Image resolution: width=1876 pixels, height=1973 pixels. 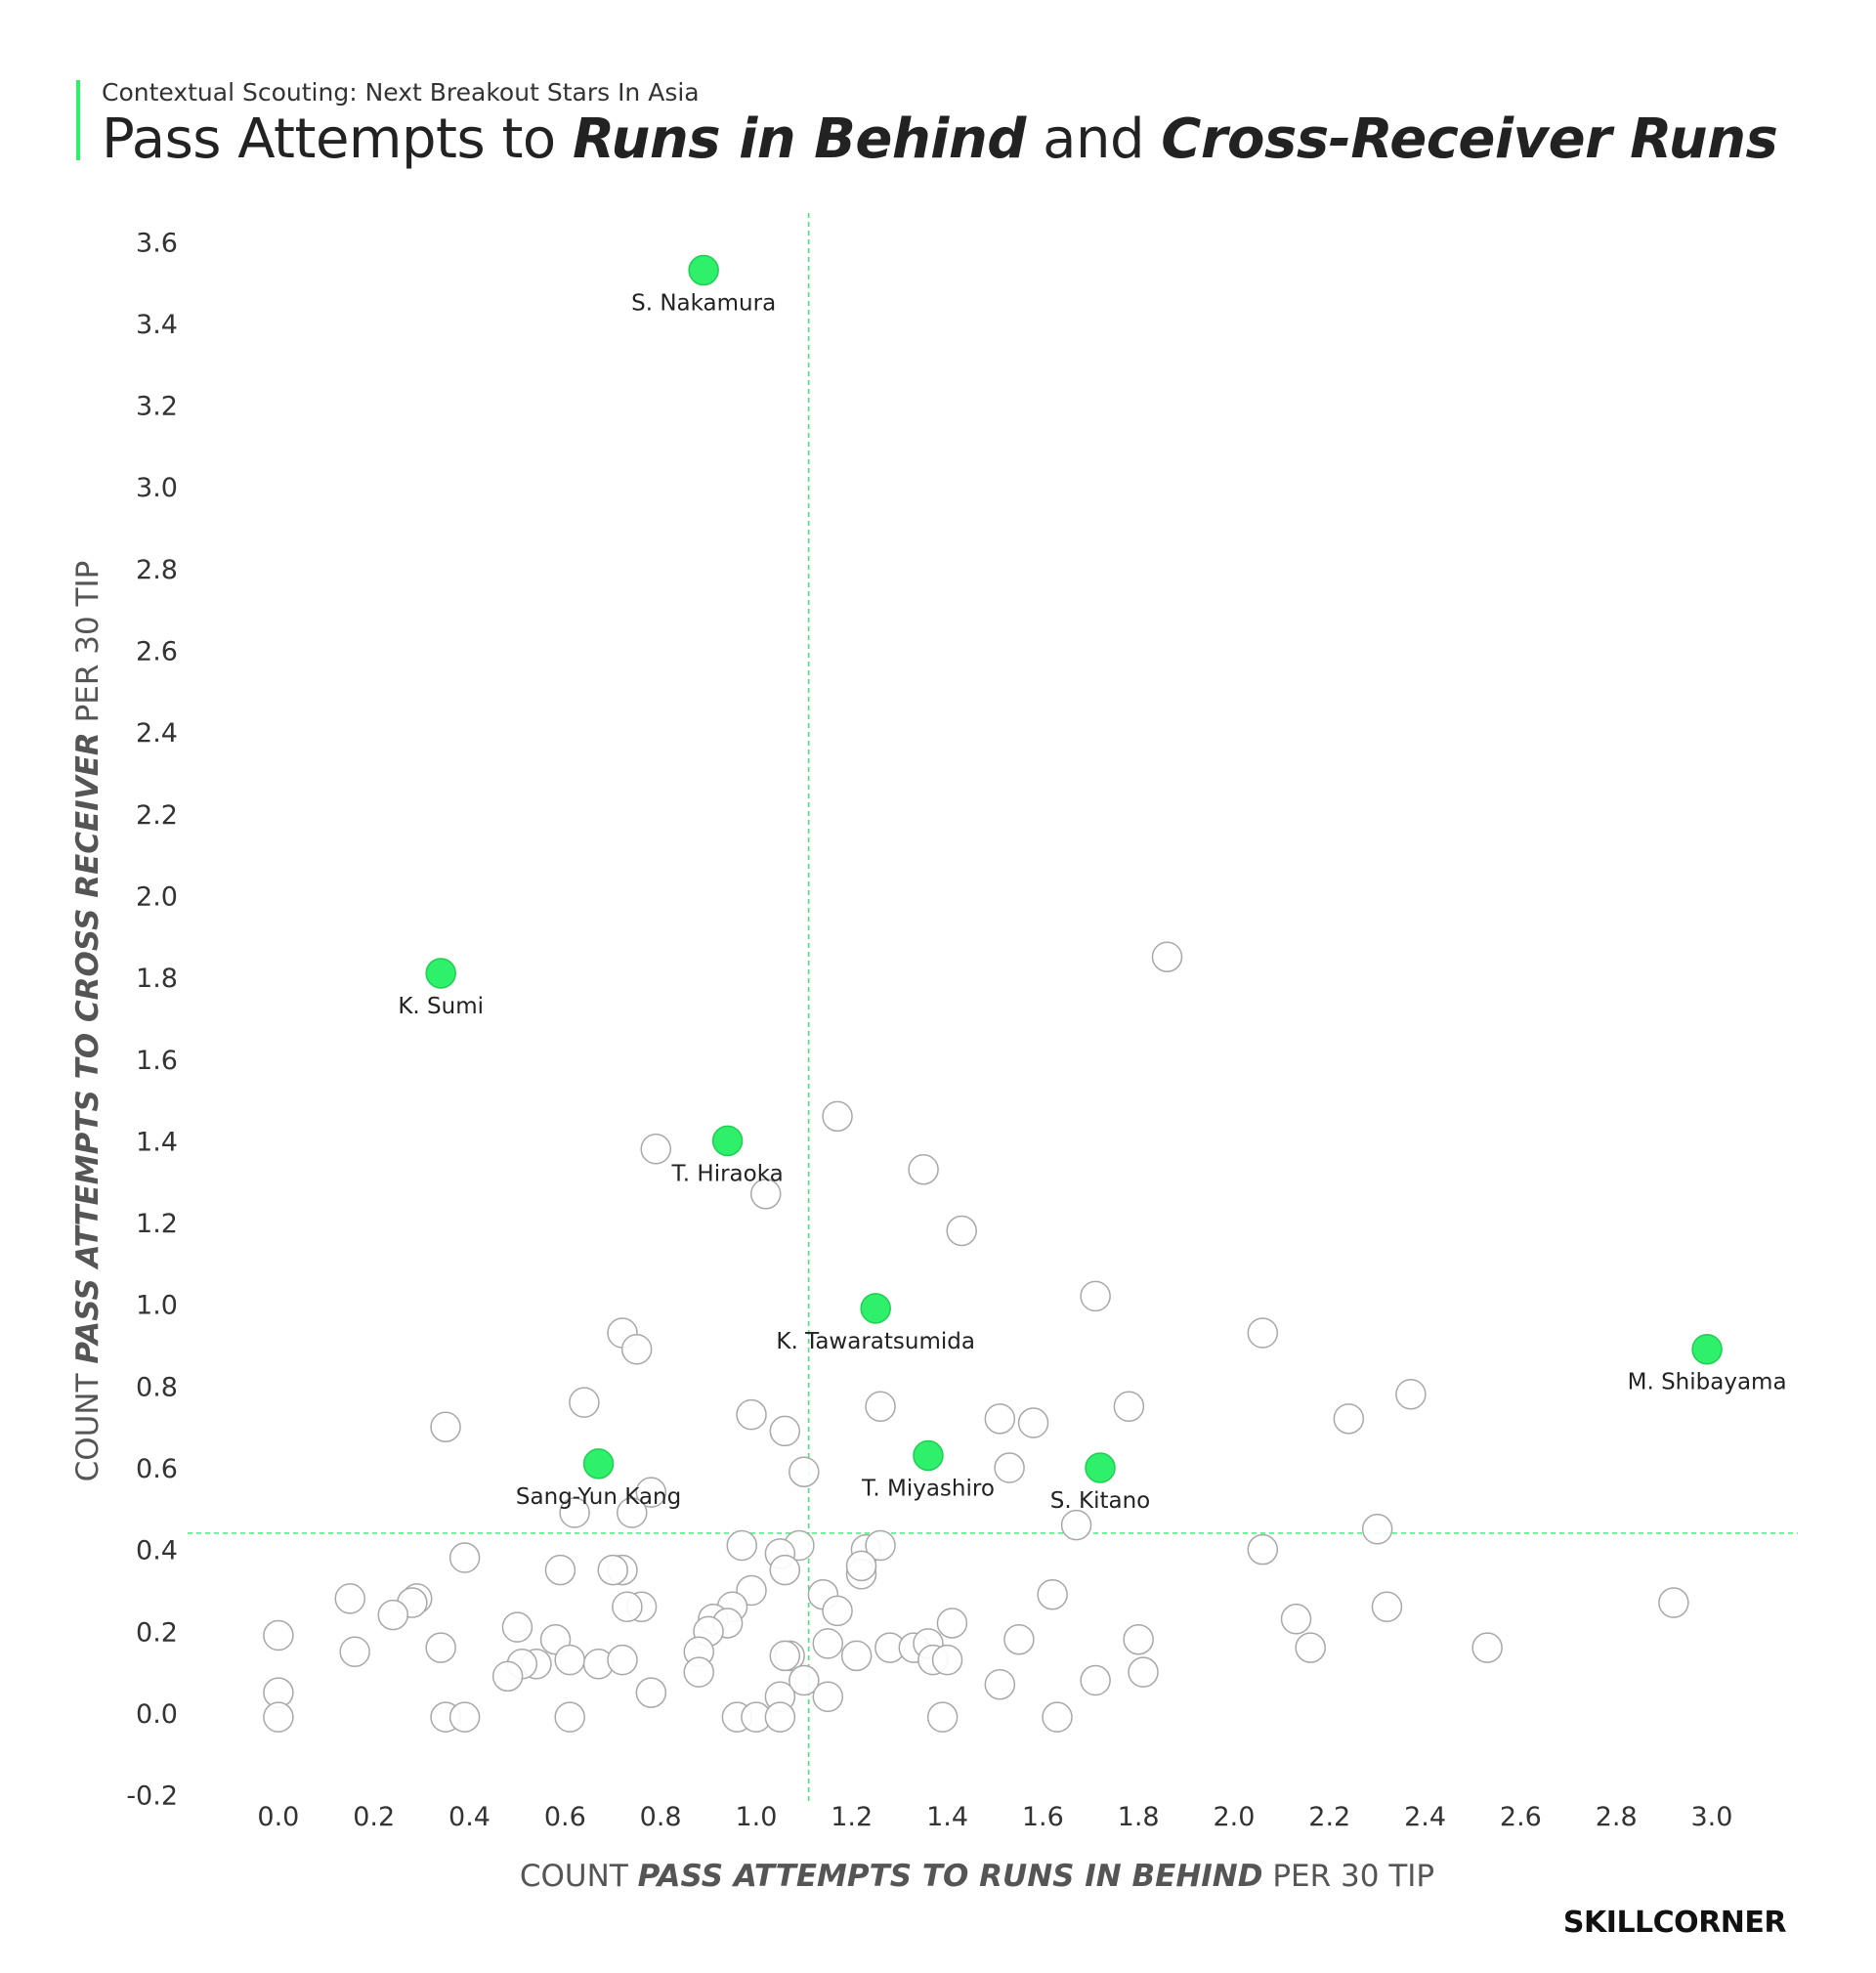 I want to click on x-tick-label: 0.2, so click(x=374, y=1817).